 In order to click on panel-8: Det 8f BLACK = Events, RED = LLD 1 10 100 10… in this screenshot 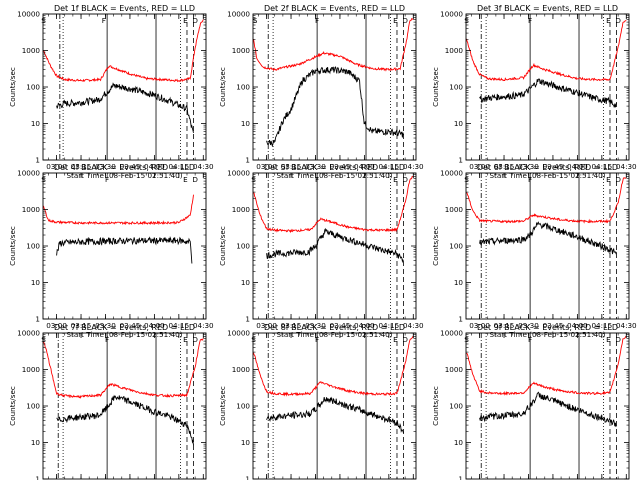, I will do `click(317, 401)`.